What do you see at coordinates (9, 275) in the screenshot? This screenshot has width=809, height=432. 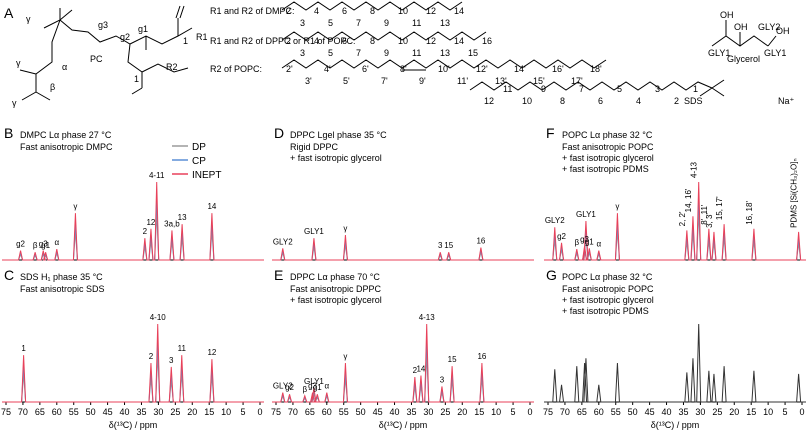 I see `panel-letter: C` at bounding box center [9, 275].